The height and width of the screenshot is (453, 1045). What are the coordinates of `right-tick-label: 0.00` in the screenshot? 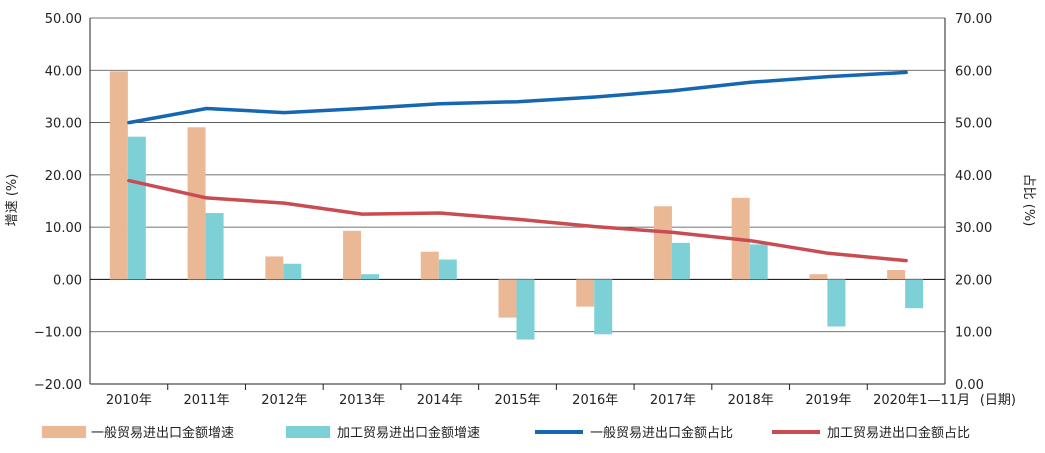 It's located at (969, 385).